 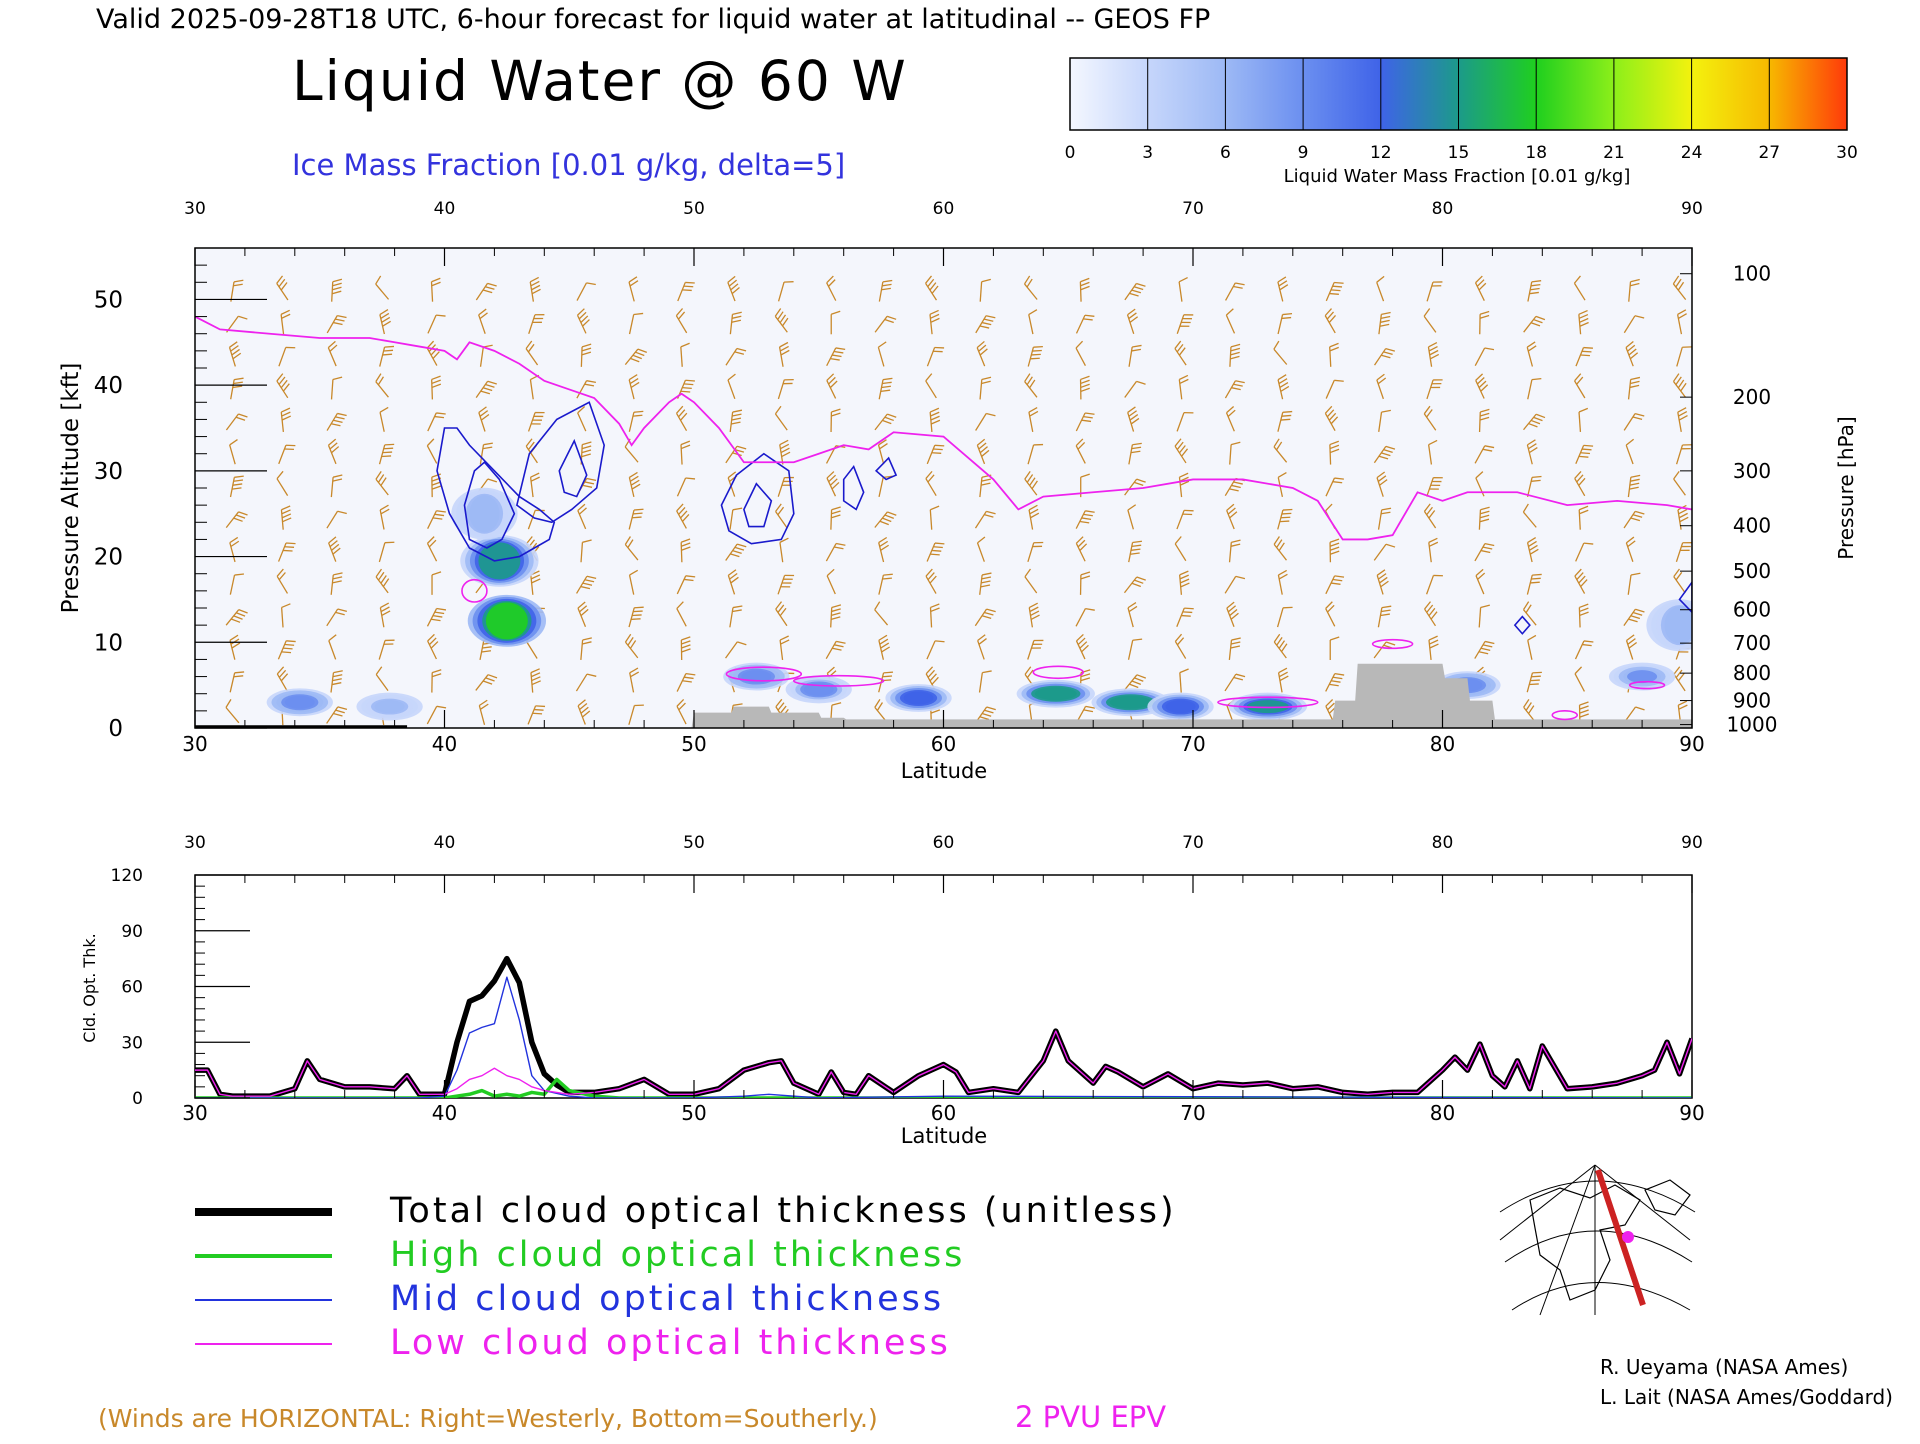 What do you see at coordinates (944, 771) in the screenshot?
I see `main-x-label: Latitude` at bounding box center [944, 771].